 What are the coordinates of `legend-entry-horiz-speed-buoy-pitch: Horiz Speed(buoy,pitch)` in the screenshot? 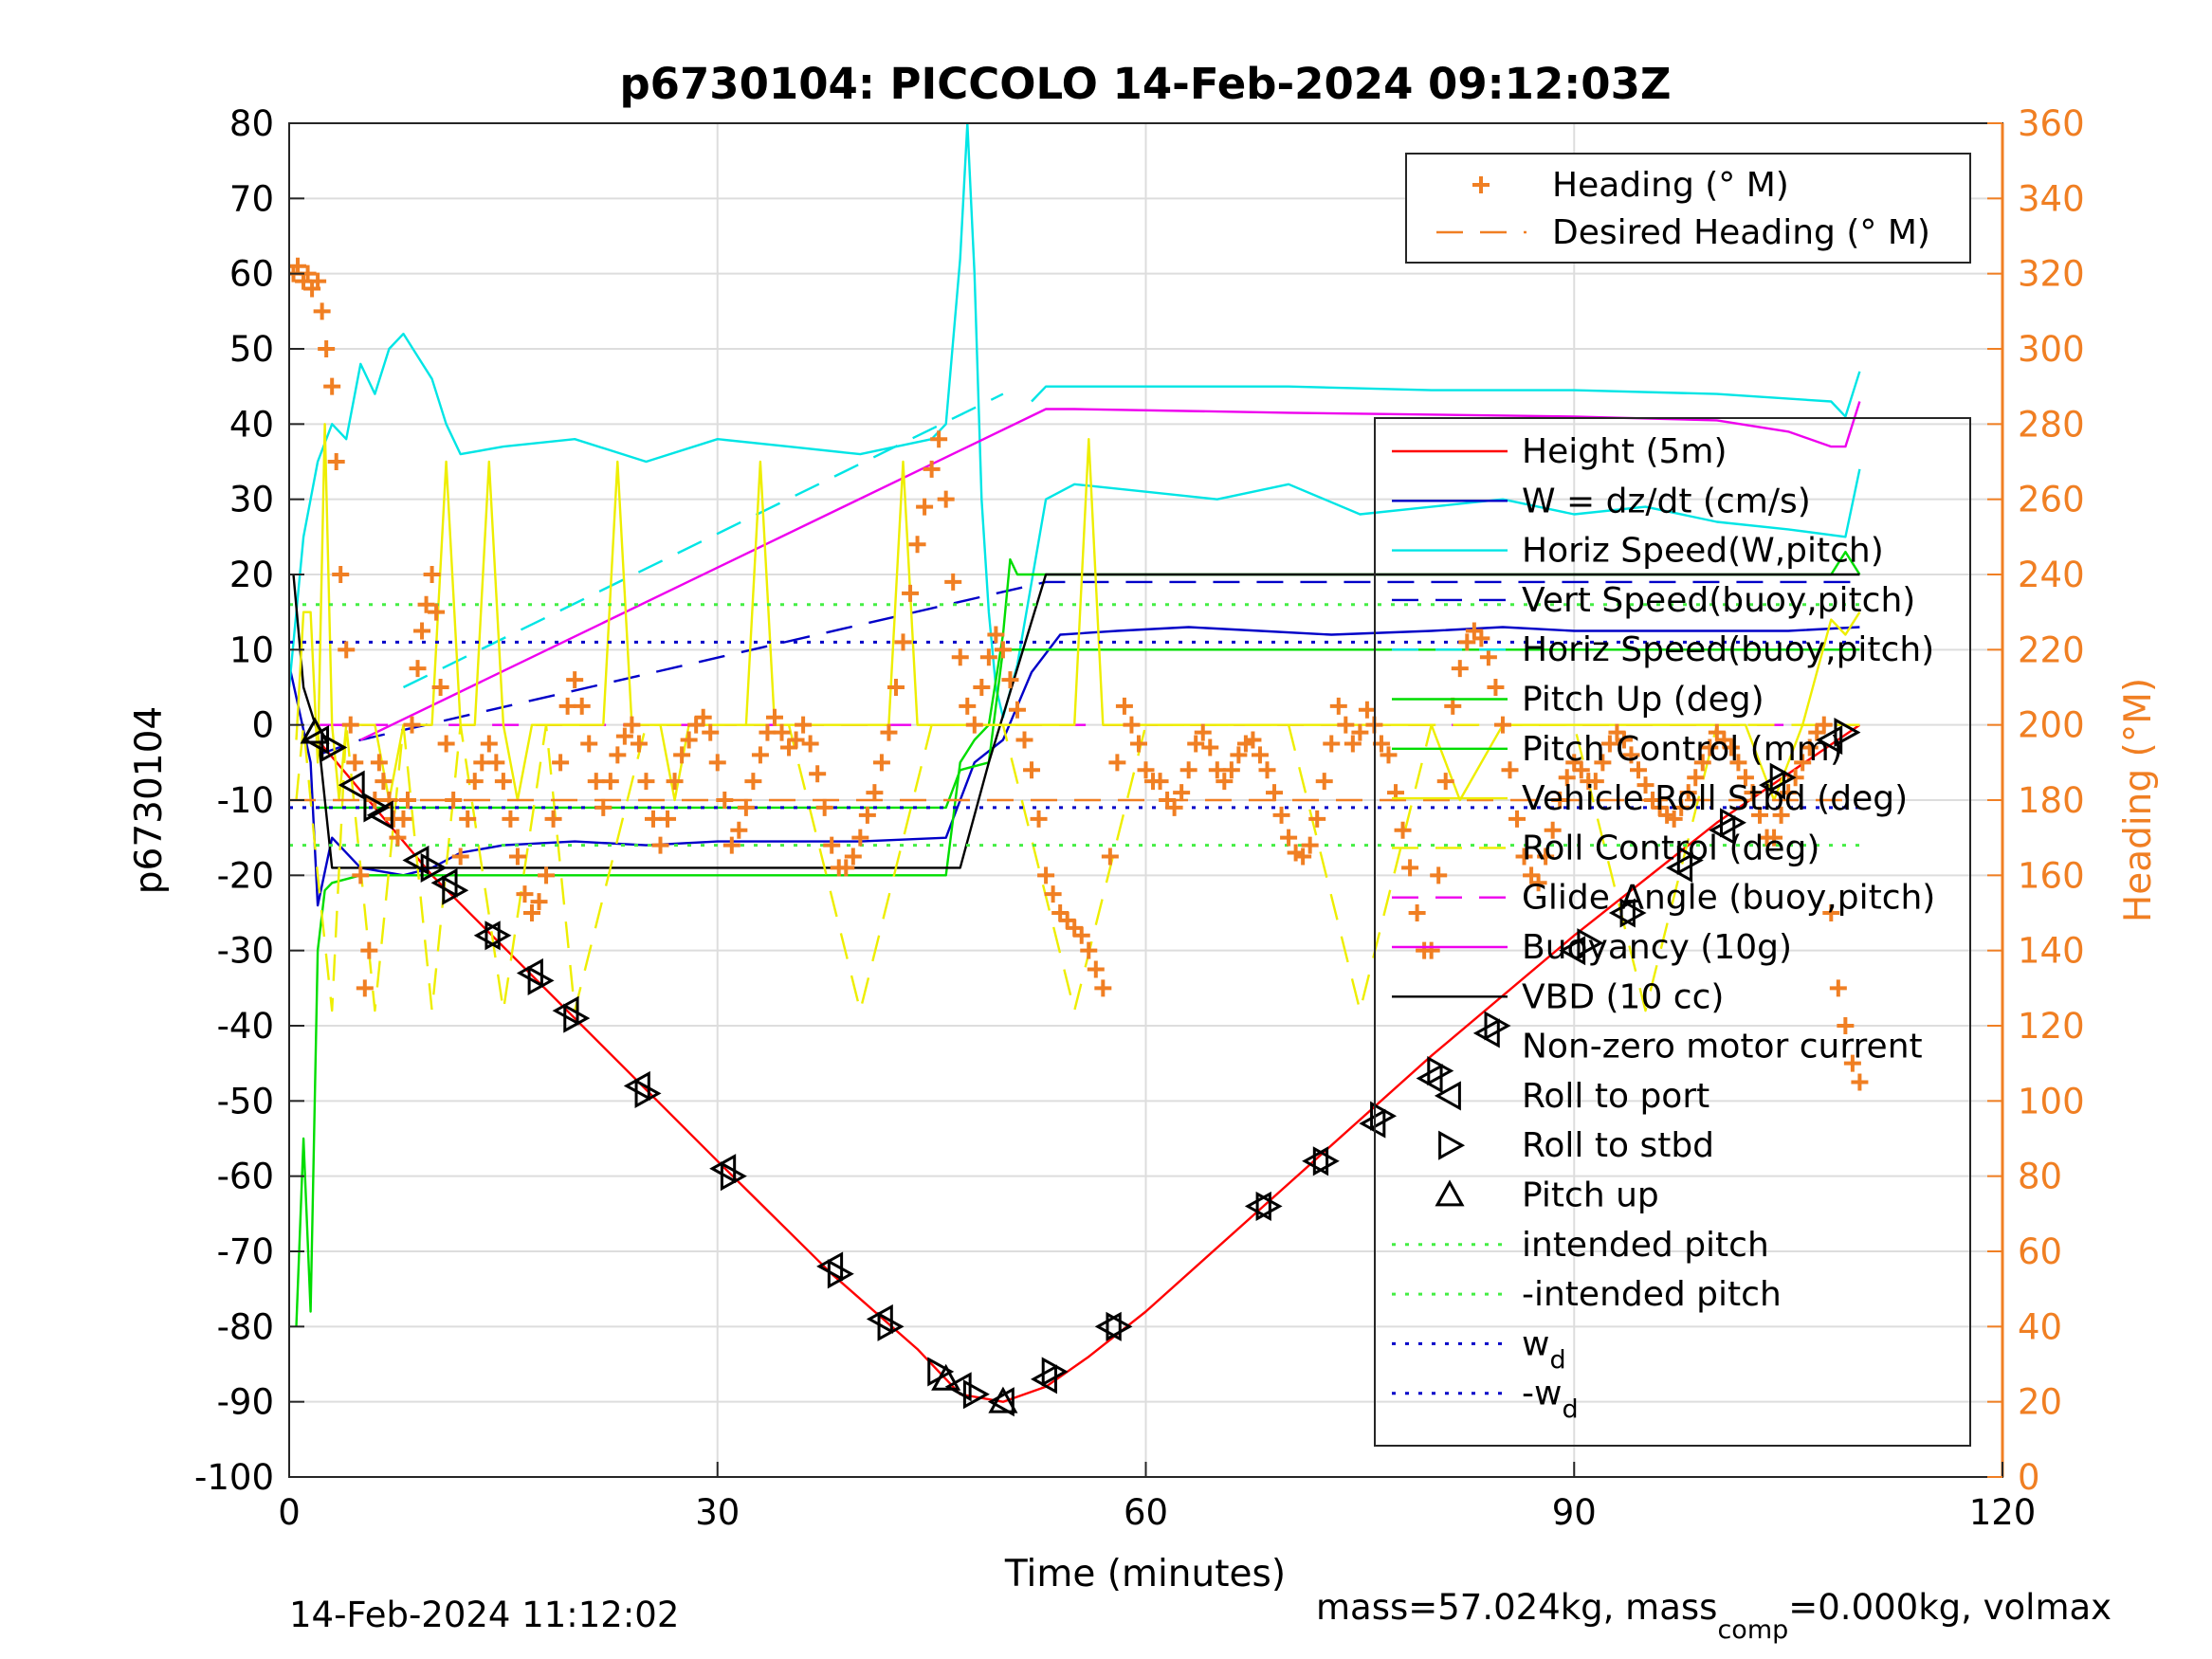 It's located at (1728, 649).